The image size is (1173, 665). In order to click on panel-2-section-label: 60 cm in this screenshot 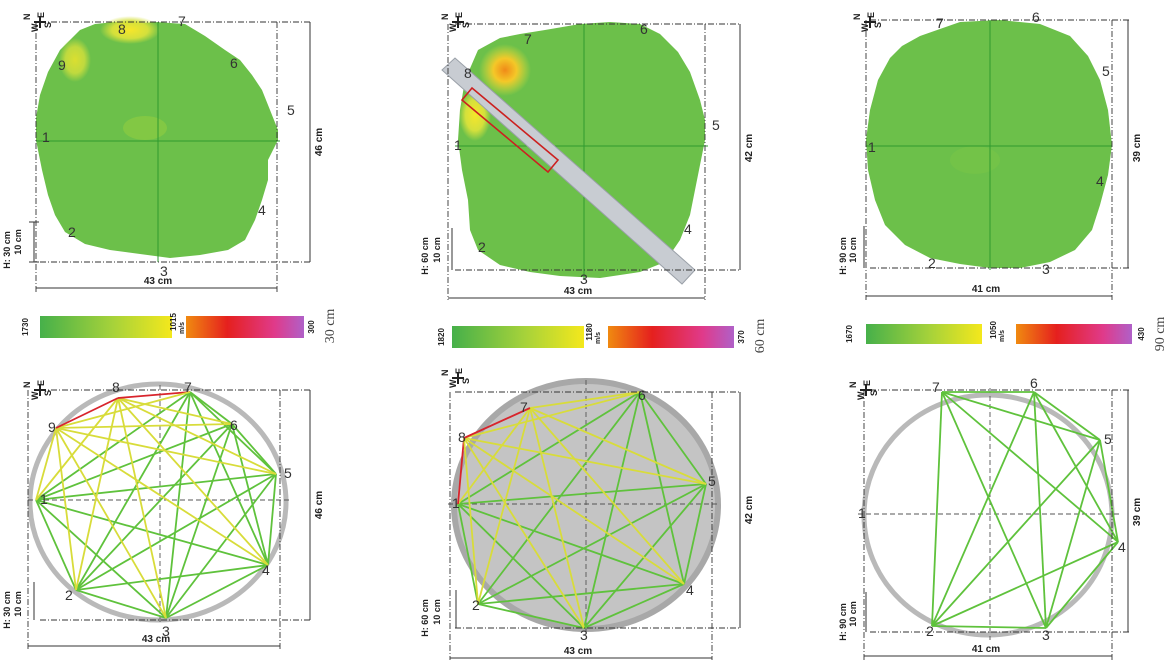, I will do `click(760, 336)`.